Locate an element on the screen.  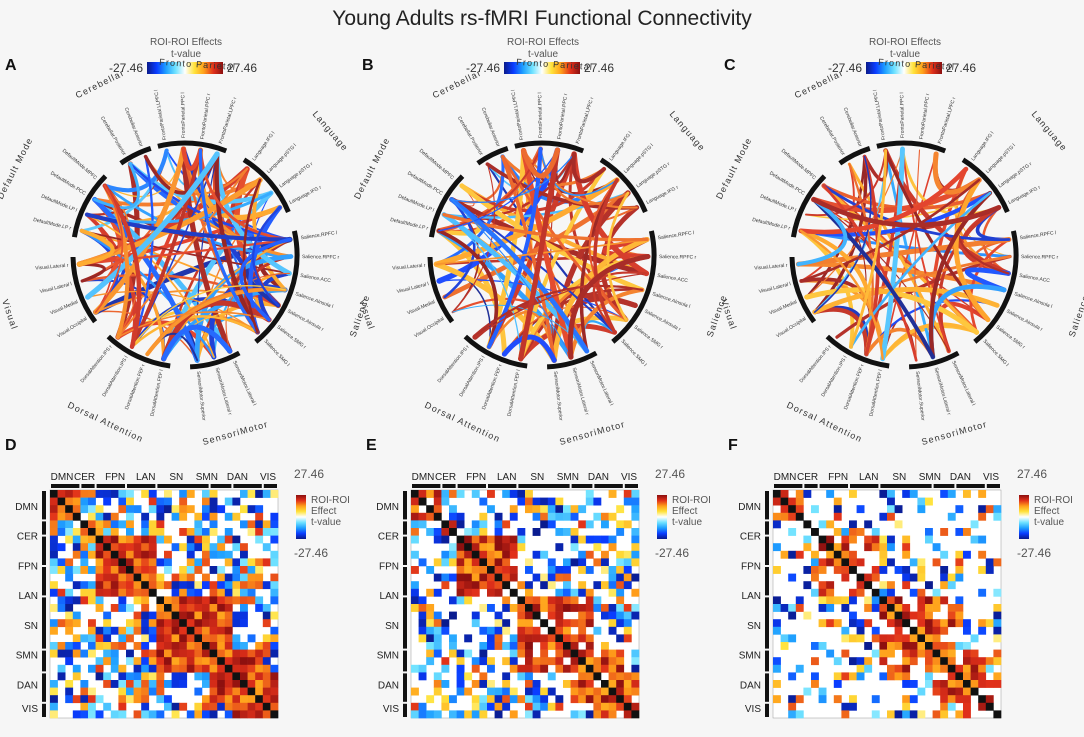
roi-label: SensoriMotor.Superior is located at coordinates (920, 396).